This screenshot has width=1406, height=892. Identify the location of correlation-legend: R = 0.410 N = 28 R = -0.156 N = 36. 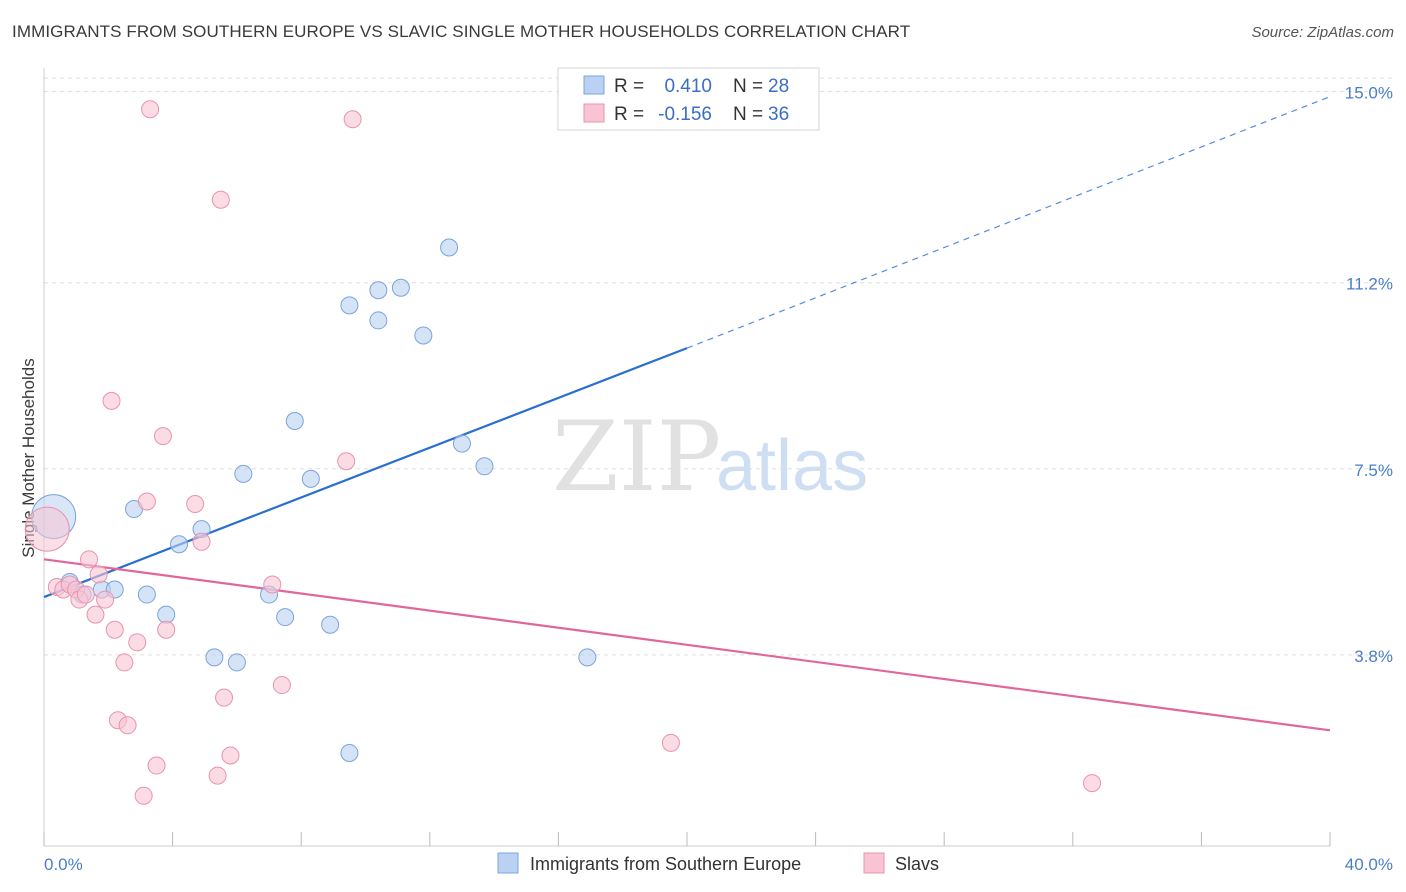
(688, 99).